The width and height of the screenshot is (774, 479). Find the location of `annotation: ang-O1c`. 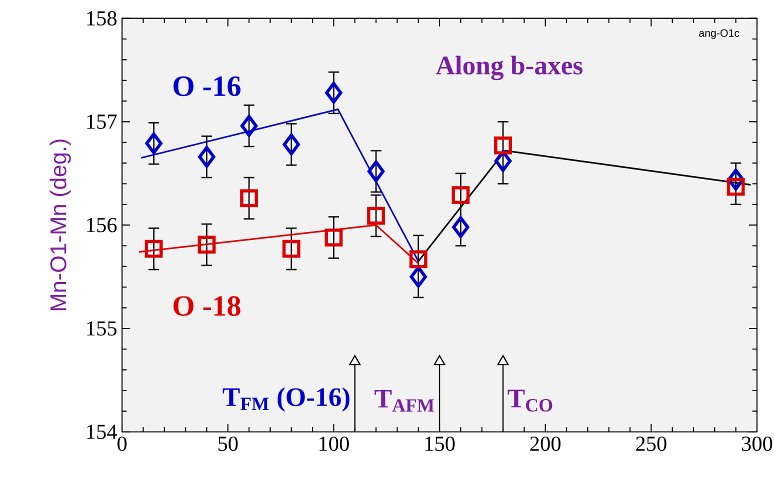

annotation: ang-O1c is located at coordinates (719, 34).